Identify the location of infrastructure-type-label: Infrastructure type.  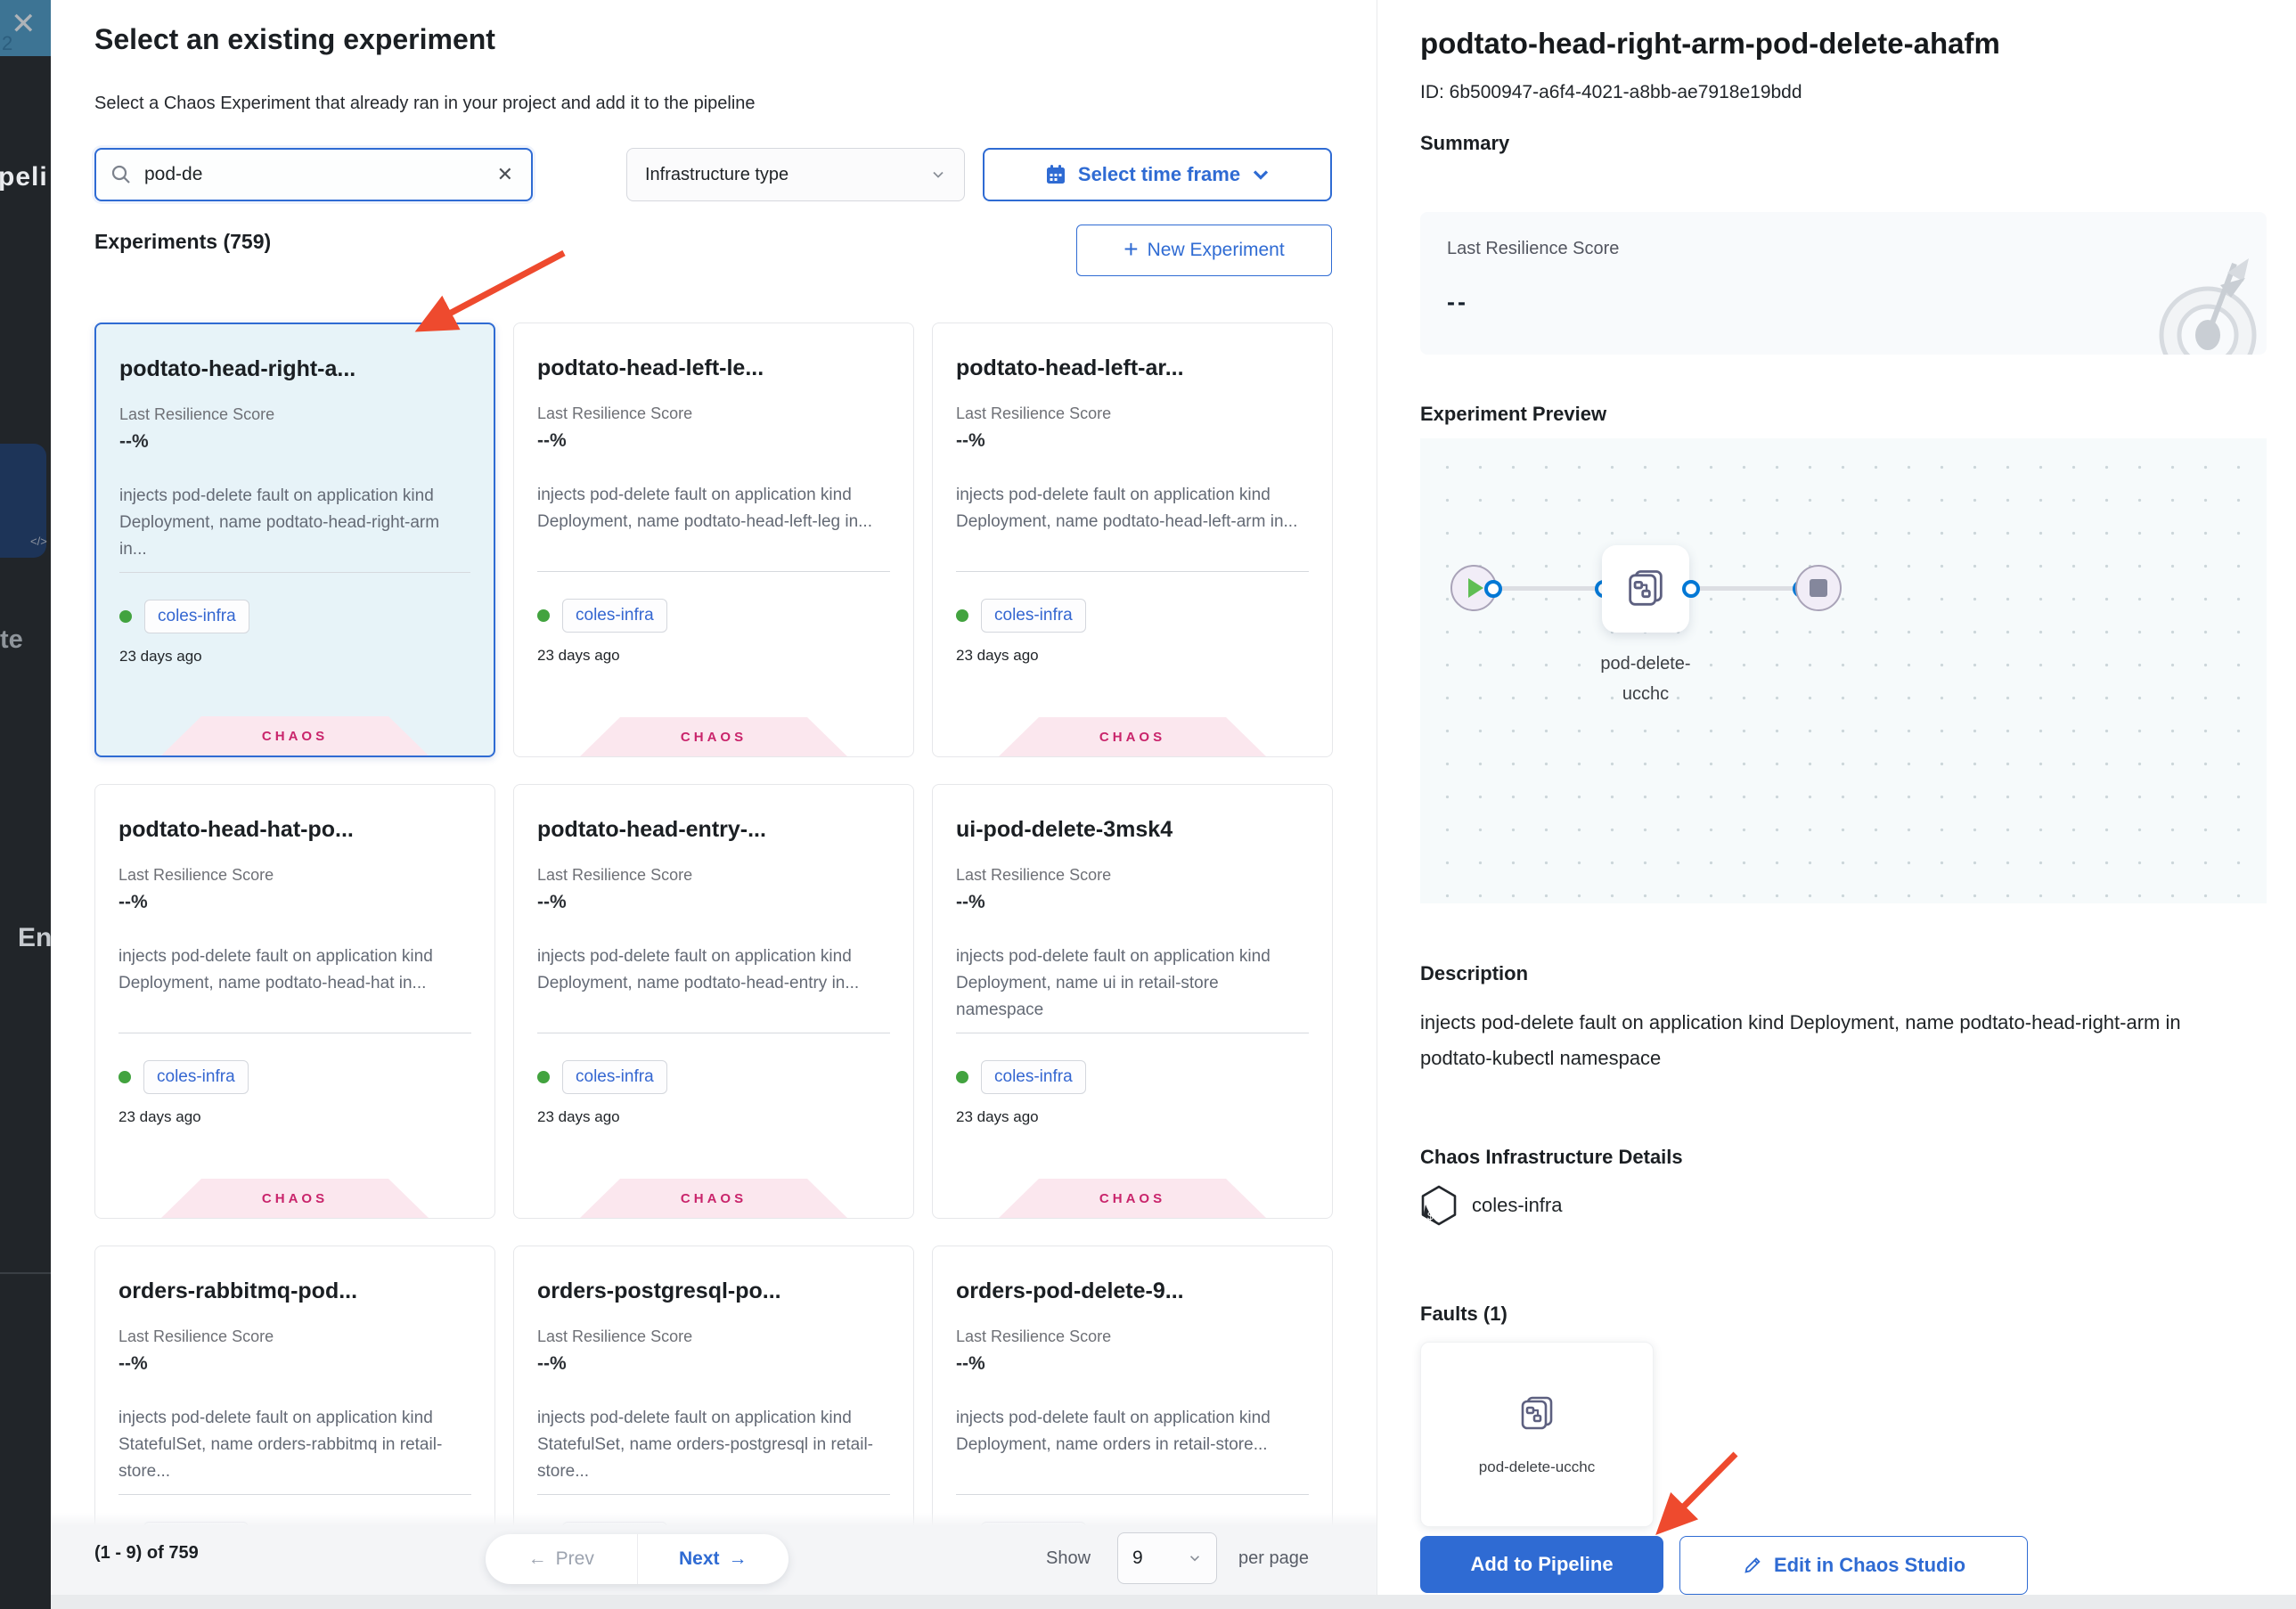
(717, 174).